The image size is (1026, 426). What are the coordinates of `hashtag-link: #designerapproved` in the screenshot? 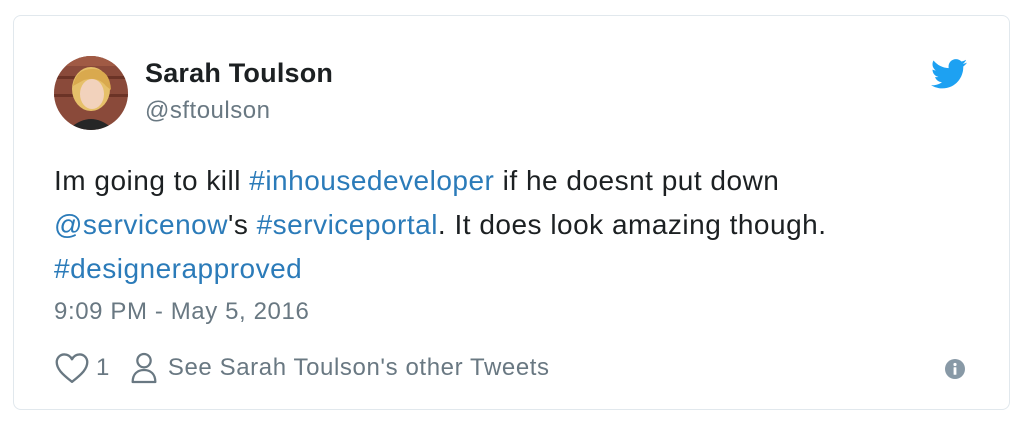 It's located at (178, 268).